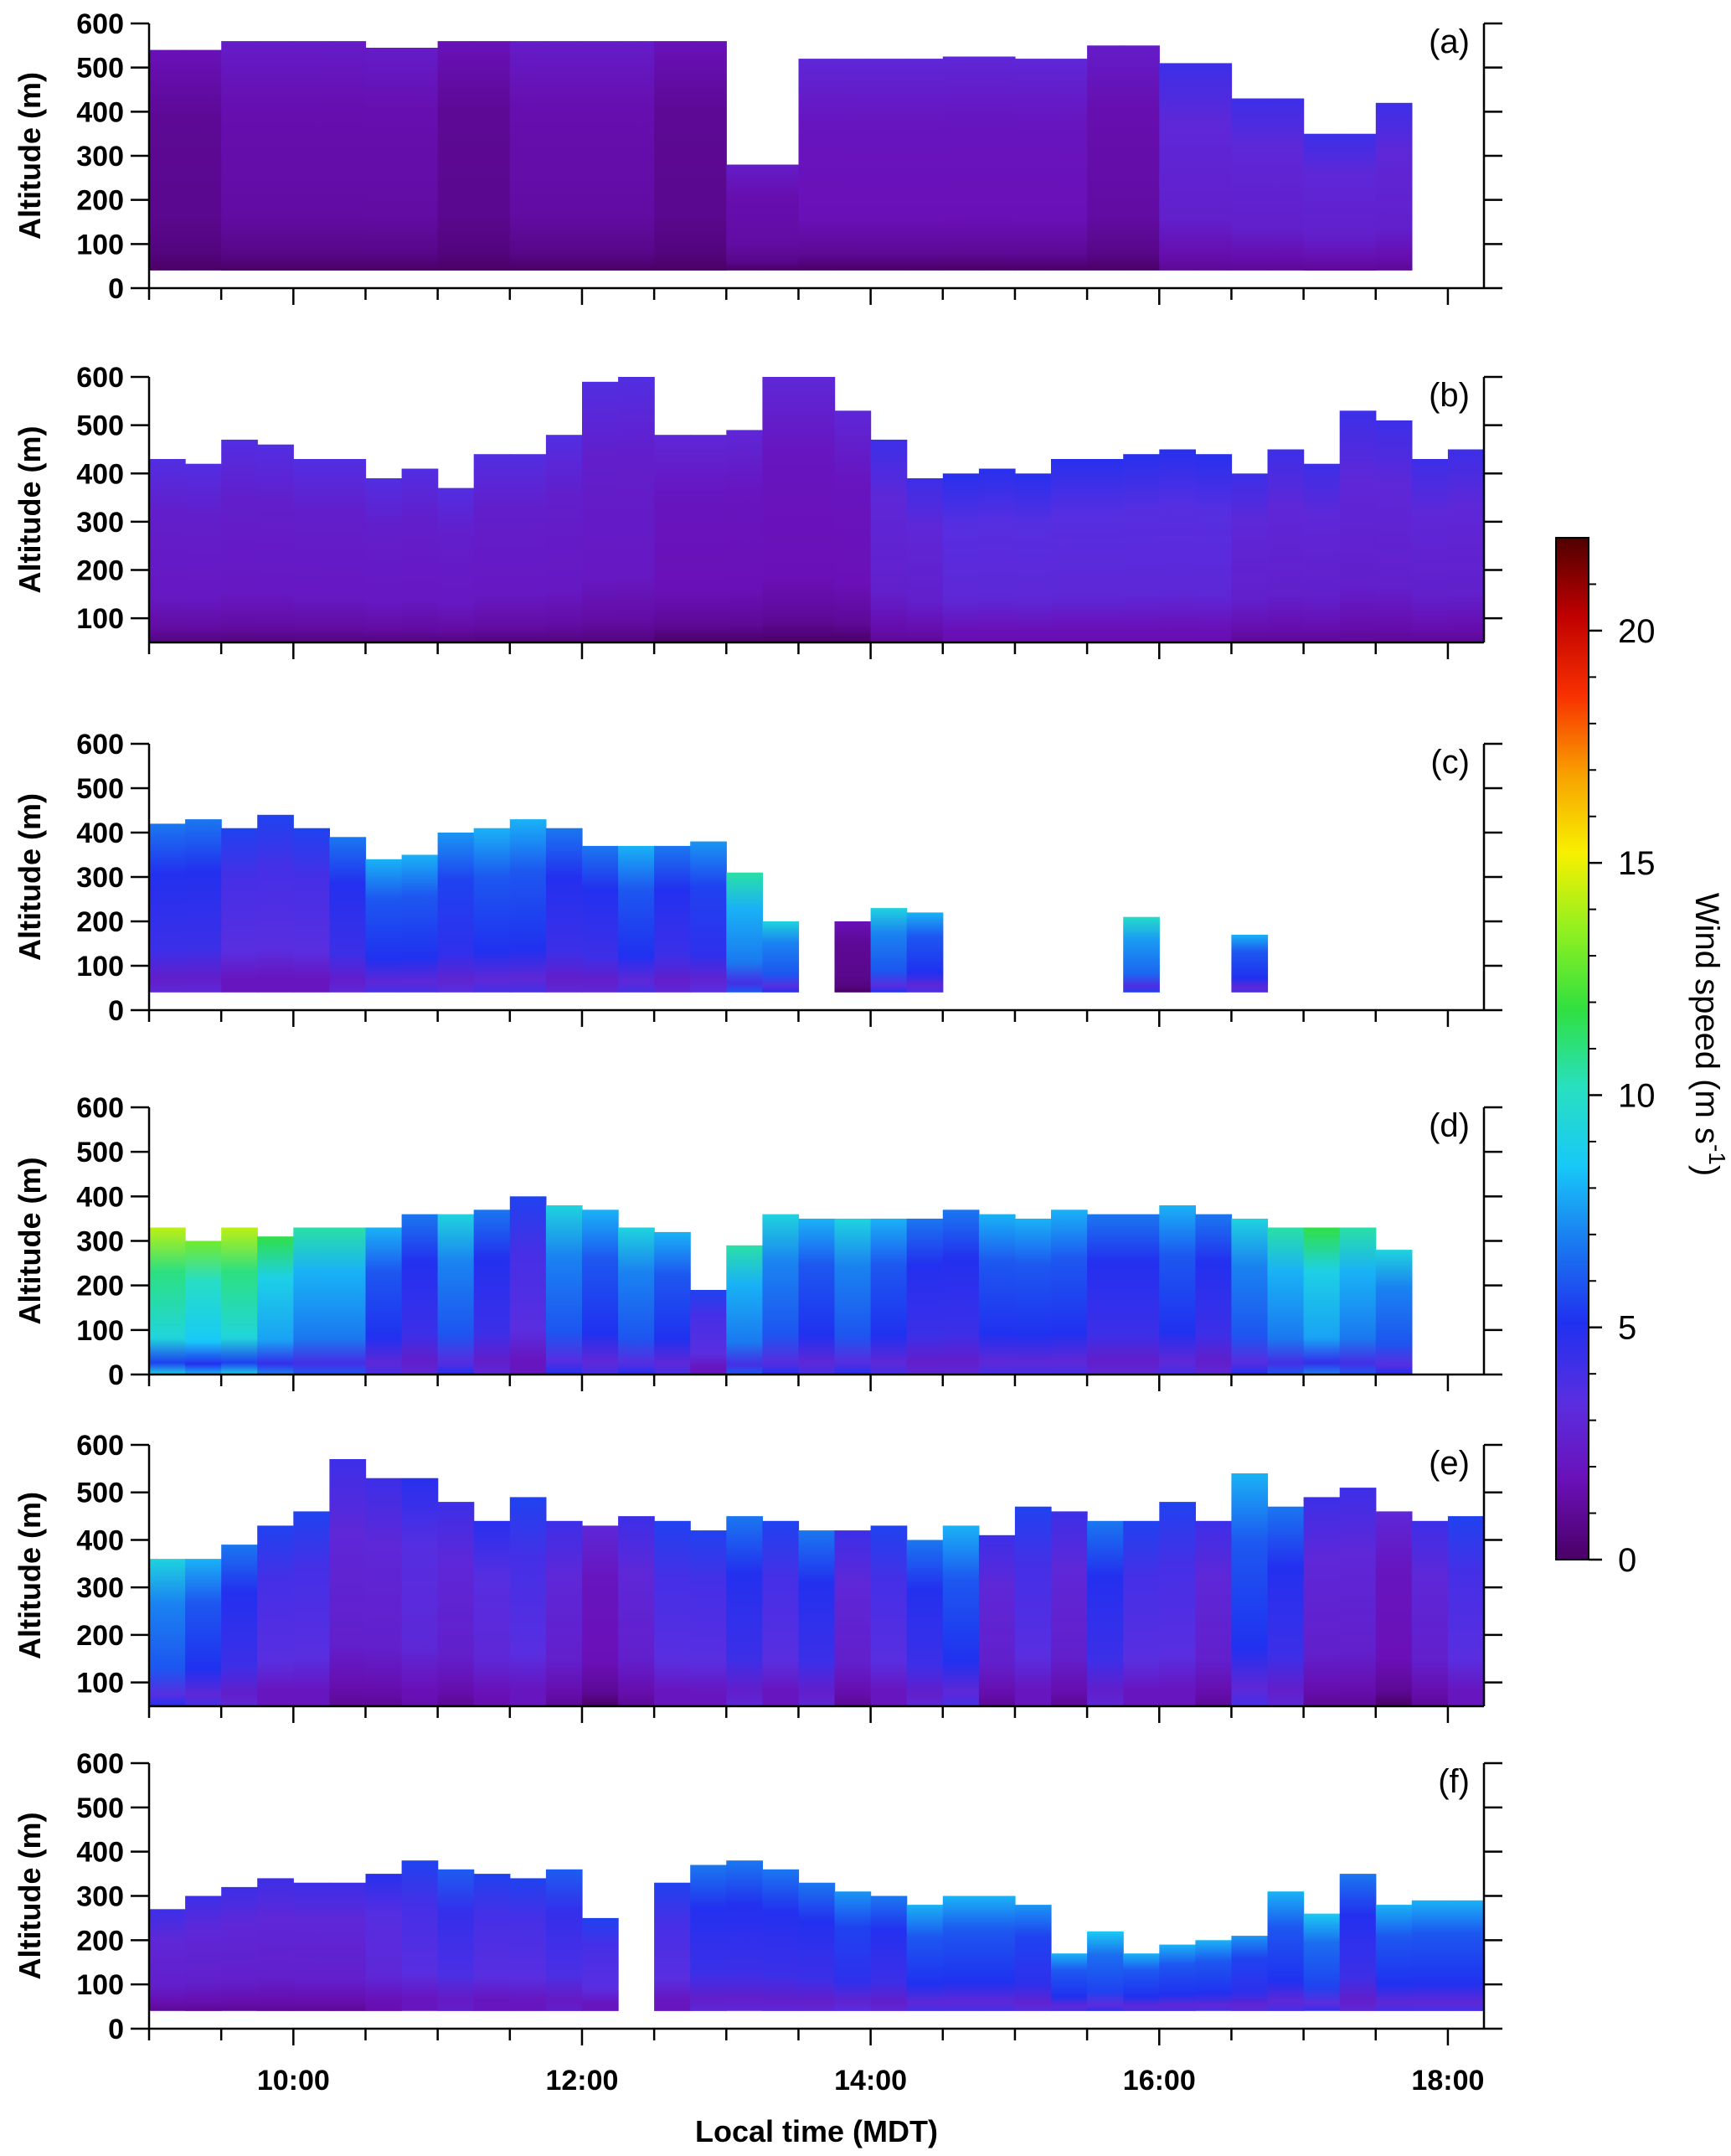 The image size is (1731, 2156). What do you see at coordinates (1572, 1049) in the screenshot?
I see `colorbar-gradient` at bounding box center [1572, 1049].